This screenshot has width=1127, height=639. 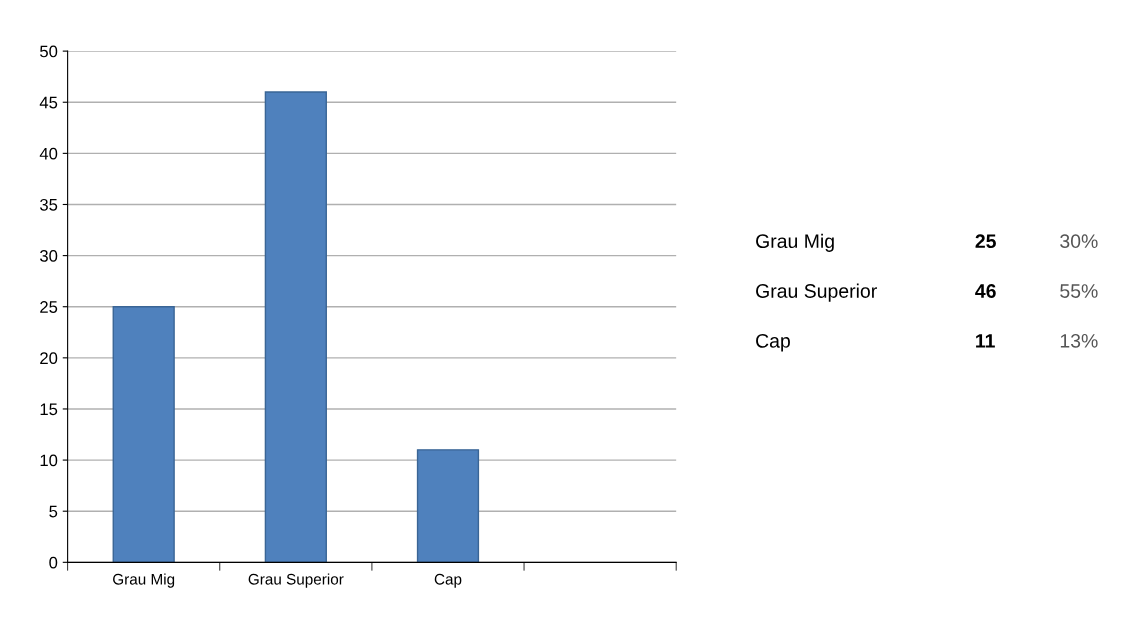 What do you see at coordinates (53, 511) in the screenshot?
I see `y-tick-label: 5` at bounding box center [53, 511].